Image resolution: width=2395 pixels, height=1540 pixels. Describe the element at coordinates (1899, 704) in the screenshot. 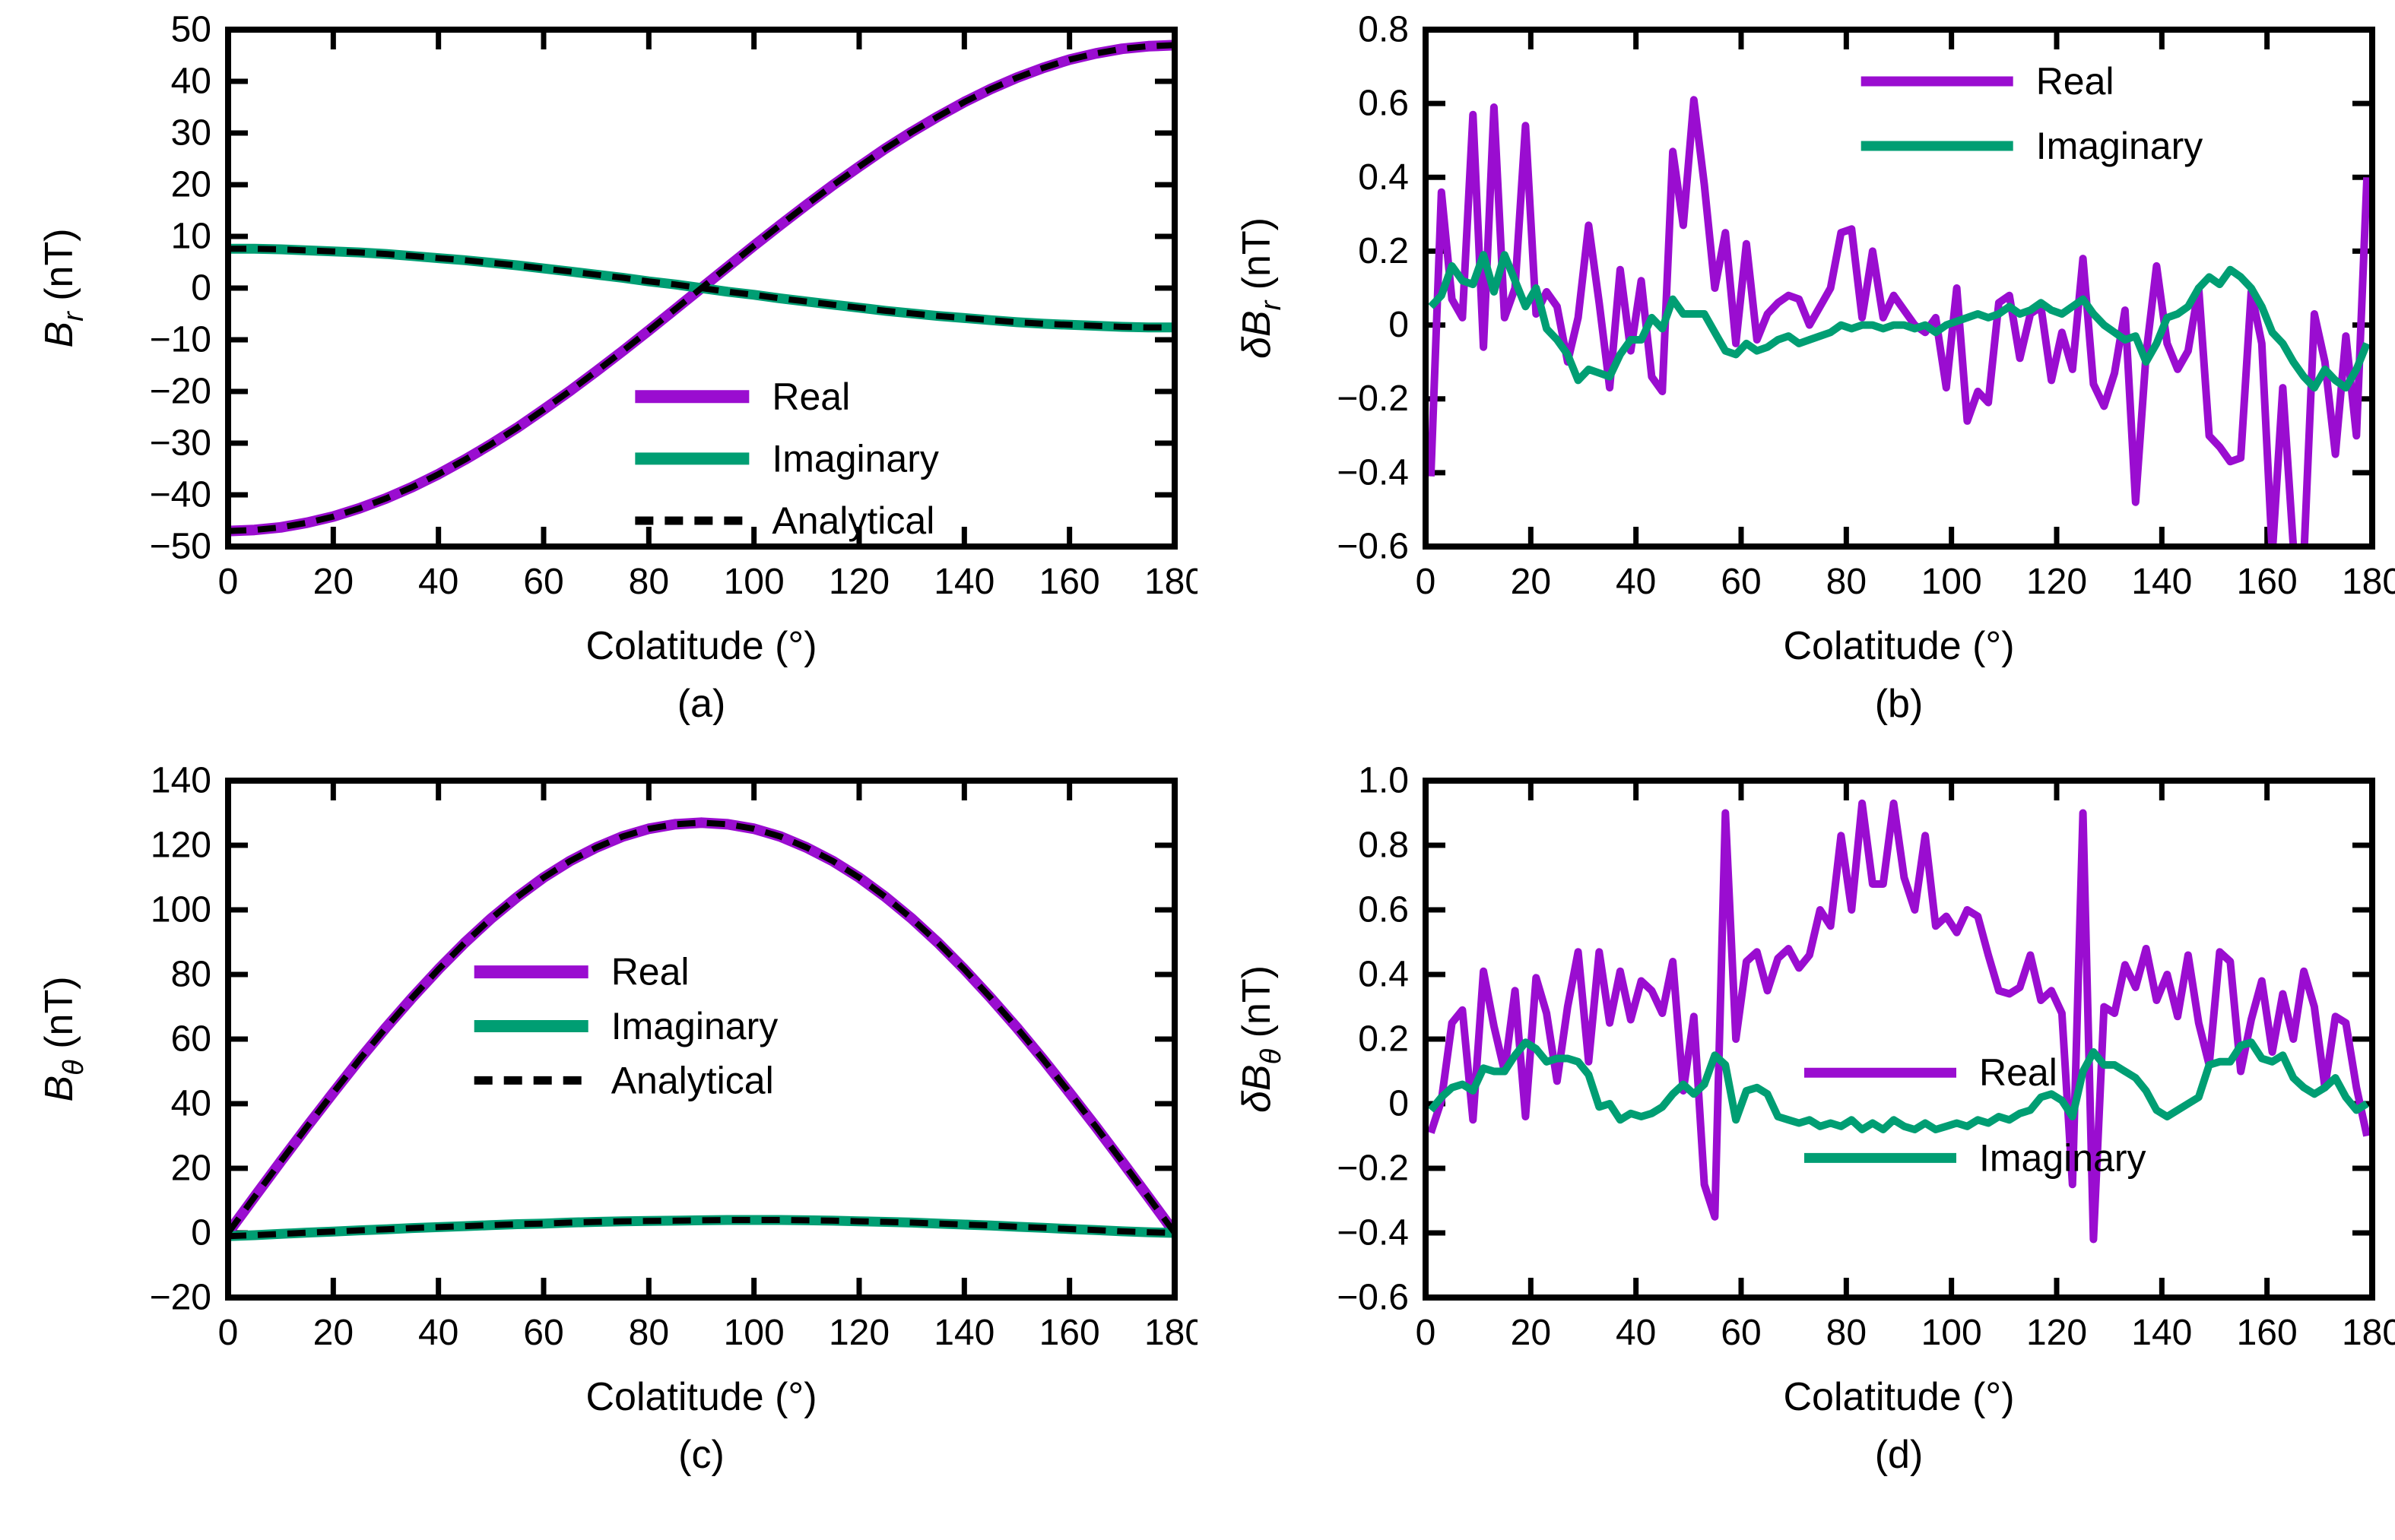

I see `panel-b-caption: (b)` at that location.